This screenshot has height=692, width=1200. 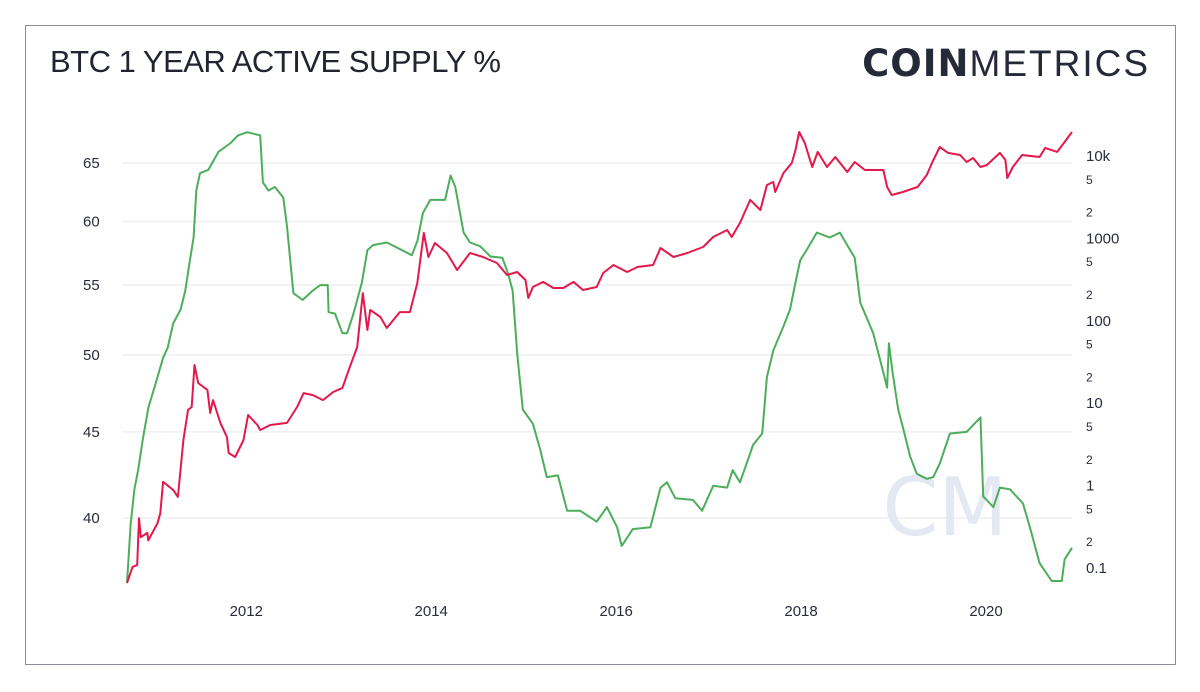 What do you see at coordinates (91, 285) in the screenshot?
I see `y-left-tick-label: 55` at bounding box center [91, 285].